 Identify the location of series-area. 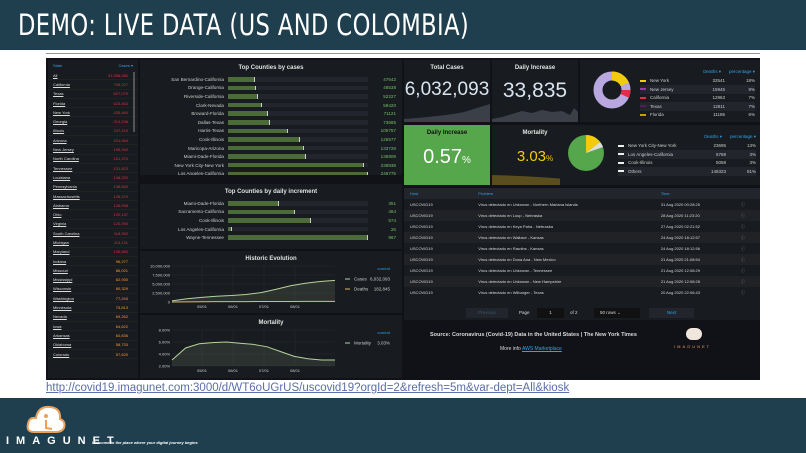
(253, 354).